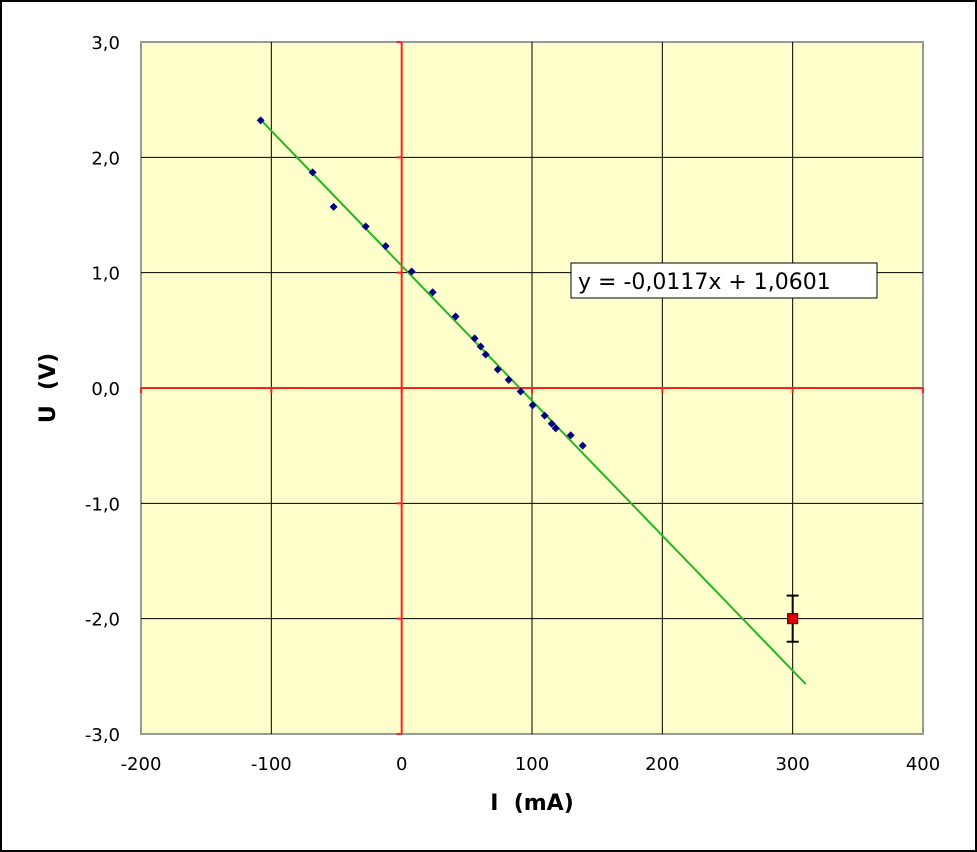 Image resolution: width=977 pixels, height=852 pixels. What do you see at coordinates (923, 764) in the screenshot?
I see `x-tick-label: 400` at bounding box center [923, 764].